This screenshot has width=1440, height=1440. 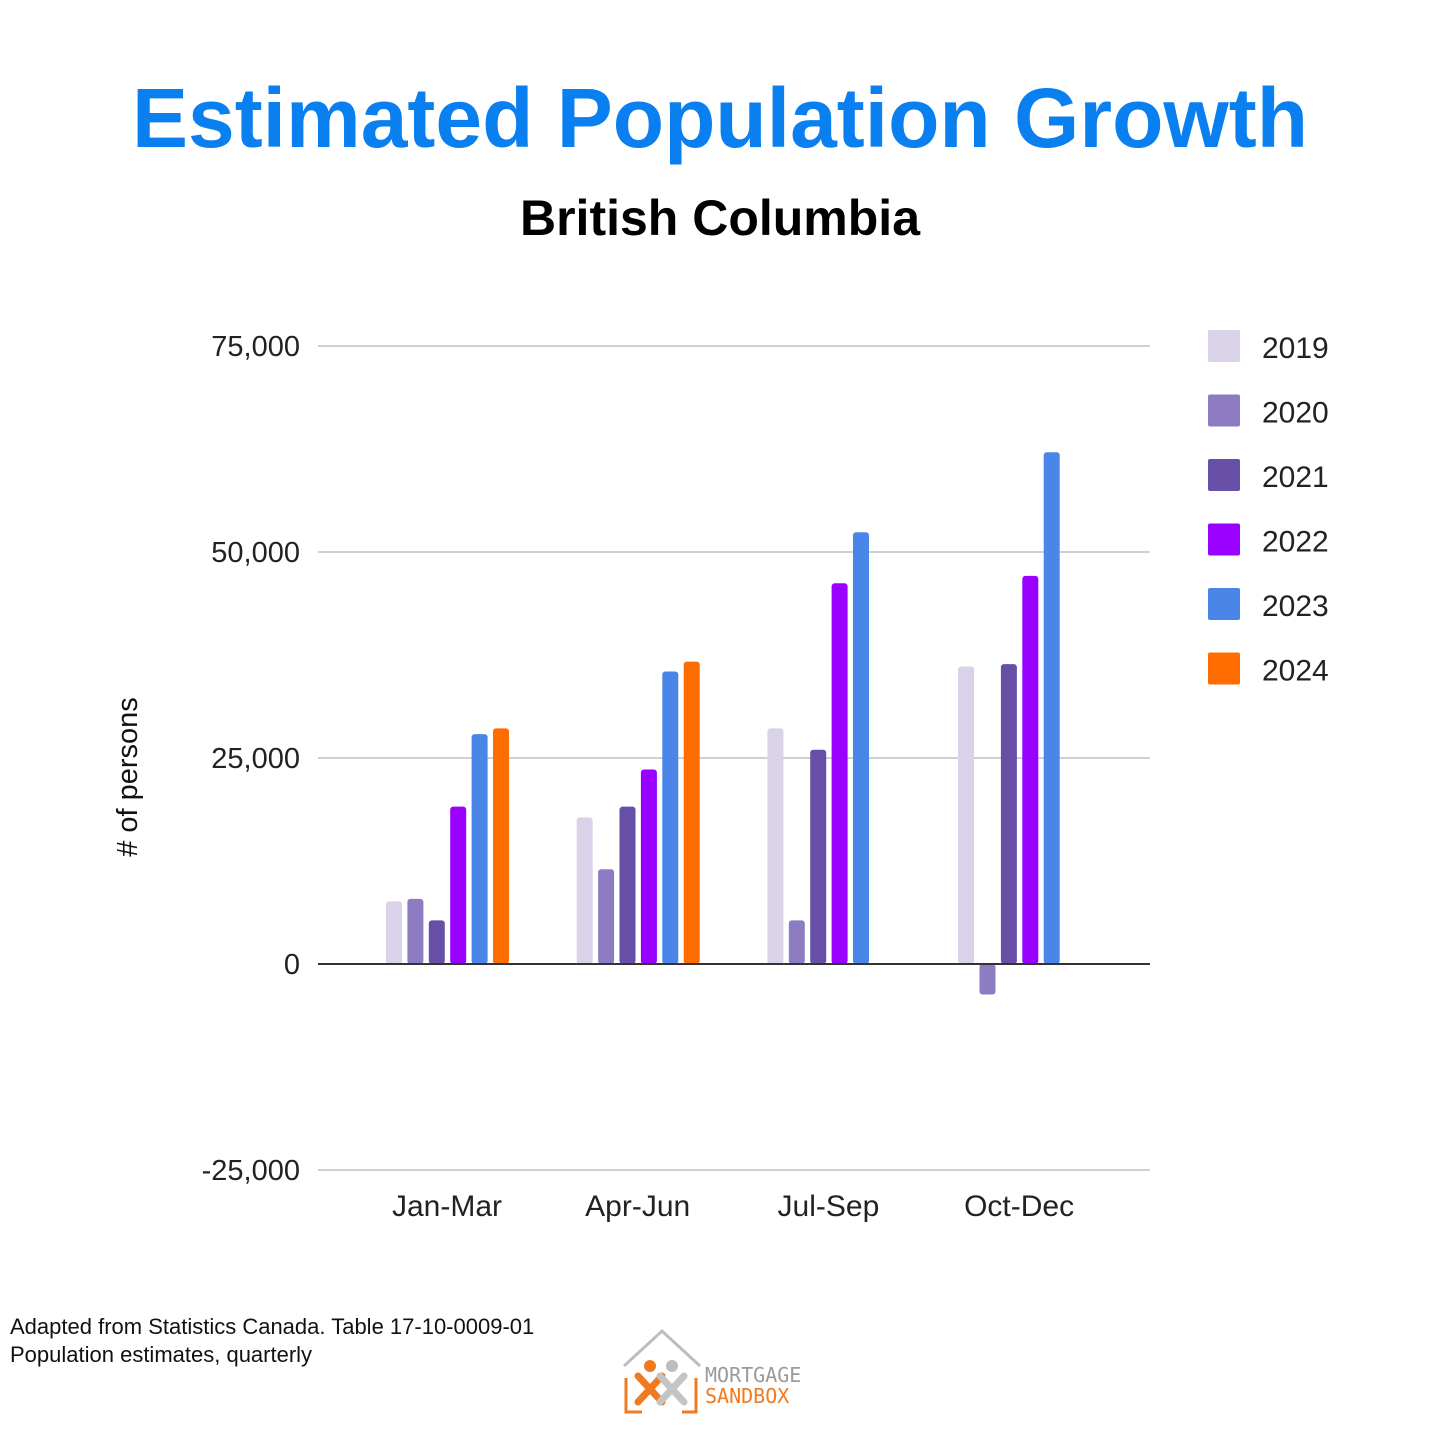 I want to click on source-line-2: Population estimates, quarterly, so click(x=161, y=1354).